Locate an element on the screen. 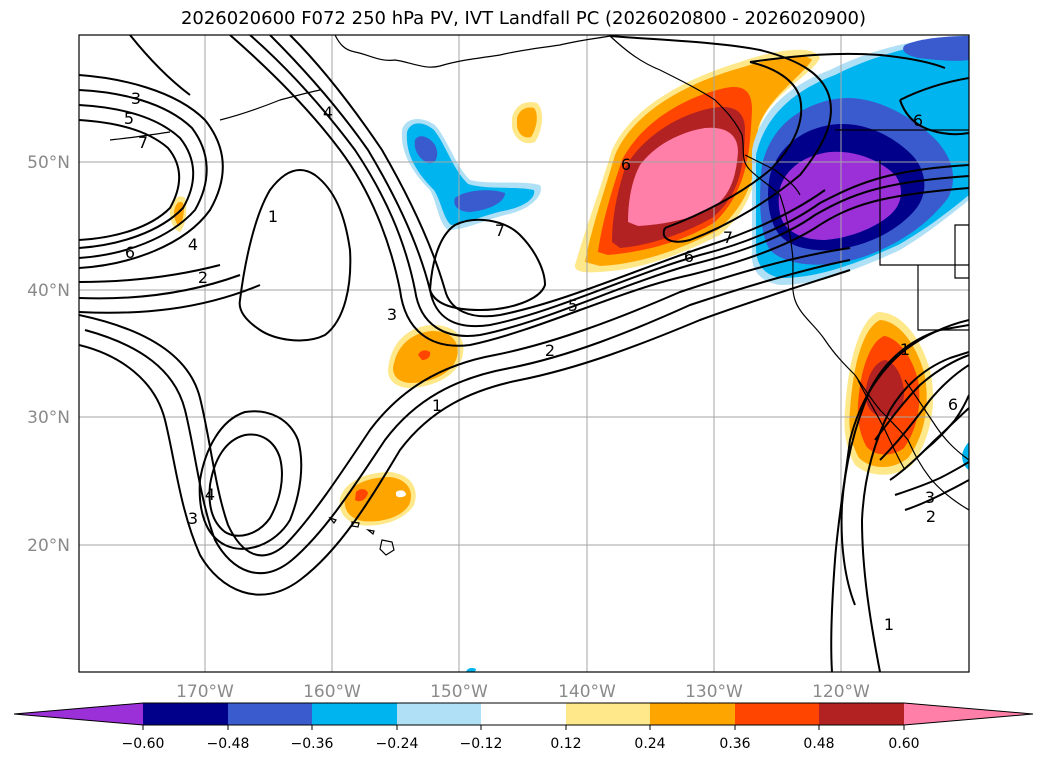 The width and height of the screenshot is (1047, 765). colorbar-tick-label: 0.36 is located at coordinates (734, 744).